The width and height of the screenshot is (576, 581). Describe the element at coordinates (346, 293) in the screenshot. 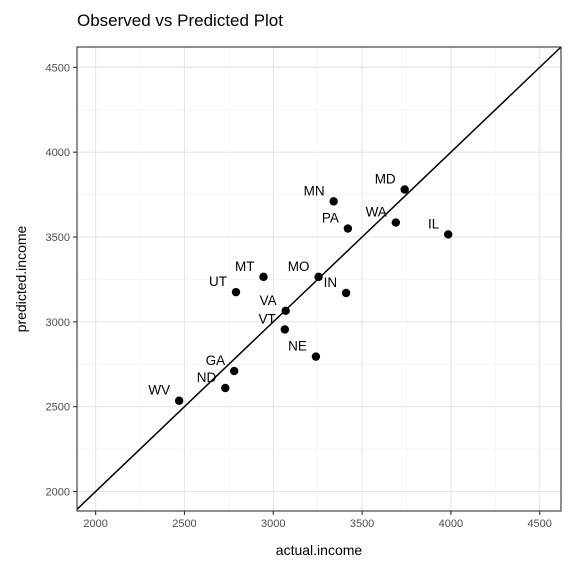

I see `data-point-in` at that location.